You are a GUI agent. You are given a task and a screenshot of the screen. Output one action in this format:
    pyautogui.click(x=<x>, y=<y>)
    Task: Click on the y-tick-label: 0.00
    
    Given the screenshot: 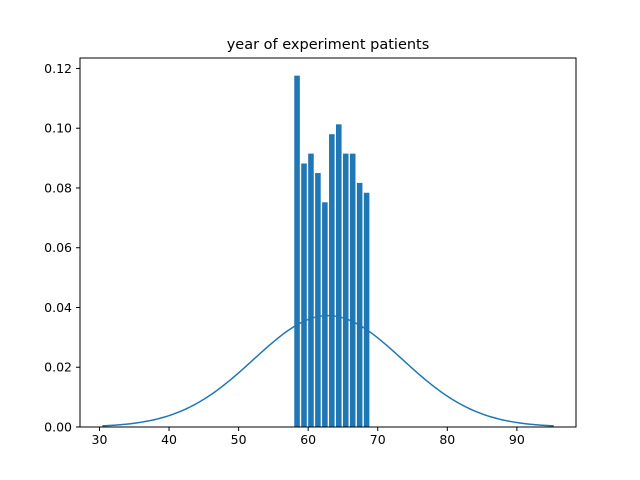 What is the action you would take?
    pyautogui.click(x=58, y=427)
    